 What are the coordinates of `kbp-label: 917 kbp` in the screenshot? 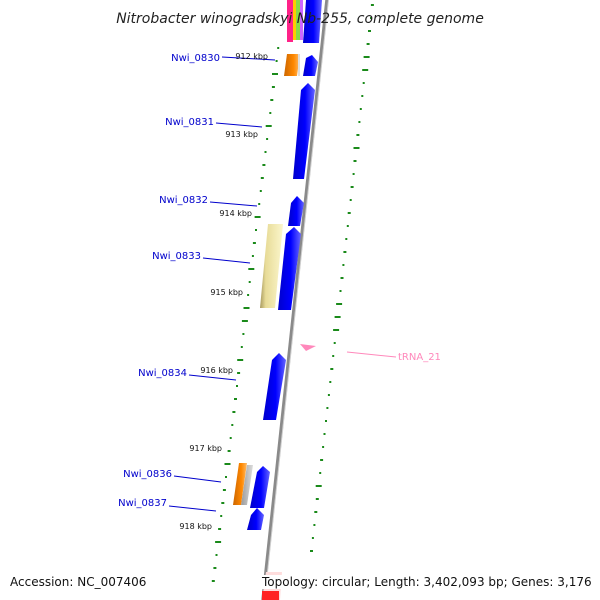 It's located at (205, 448).